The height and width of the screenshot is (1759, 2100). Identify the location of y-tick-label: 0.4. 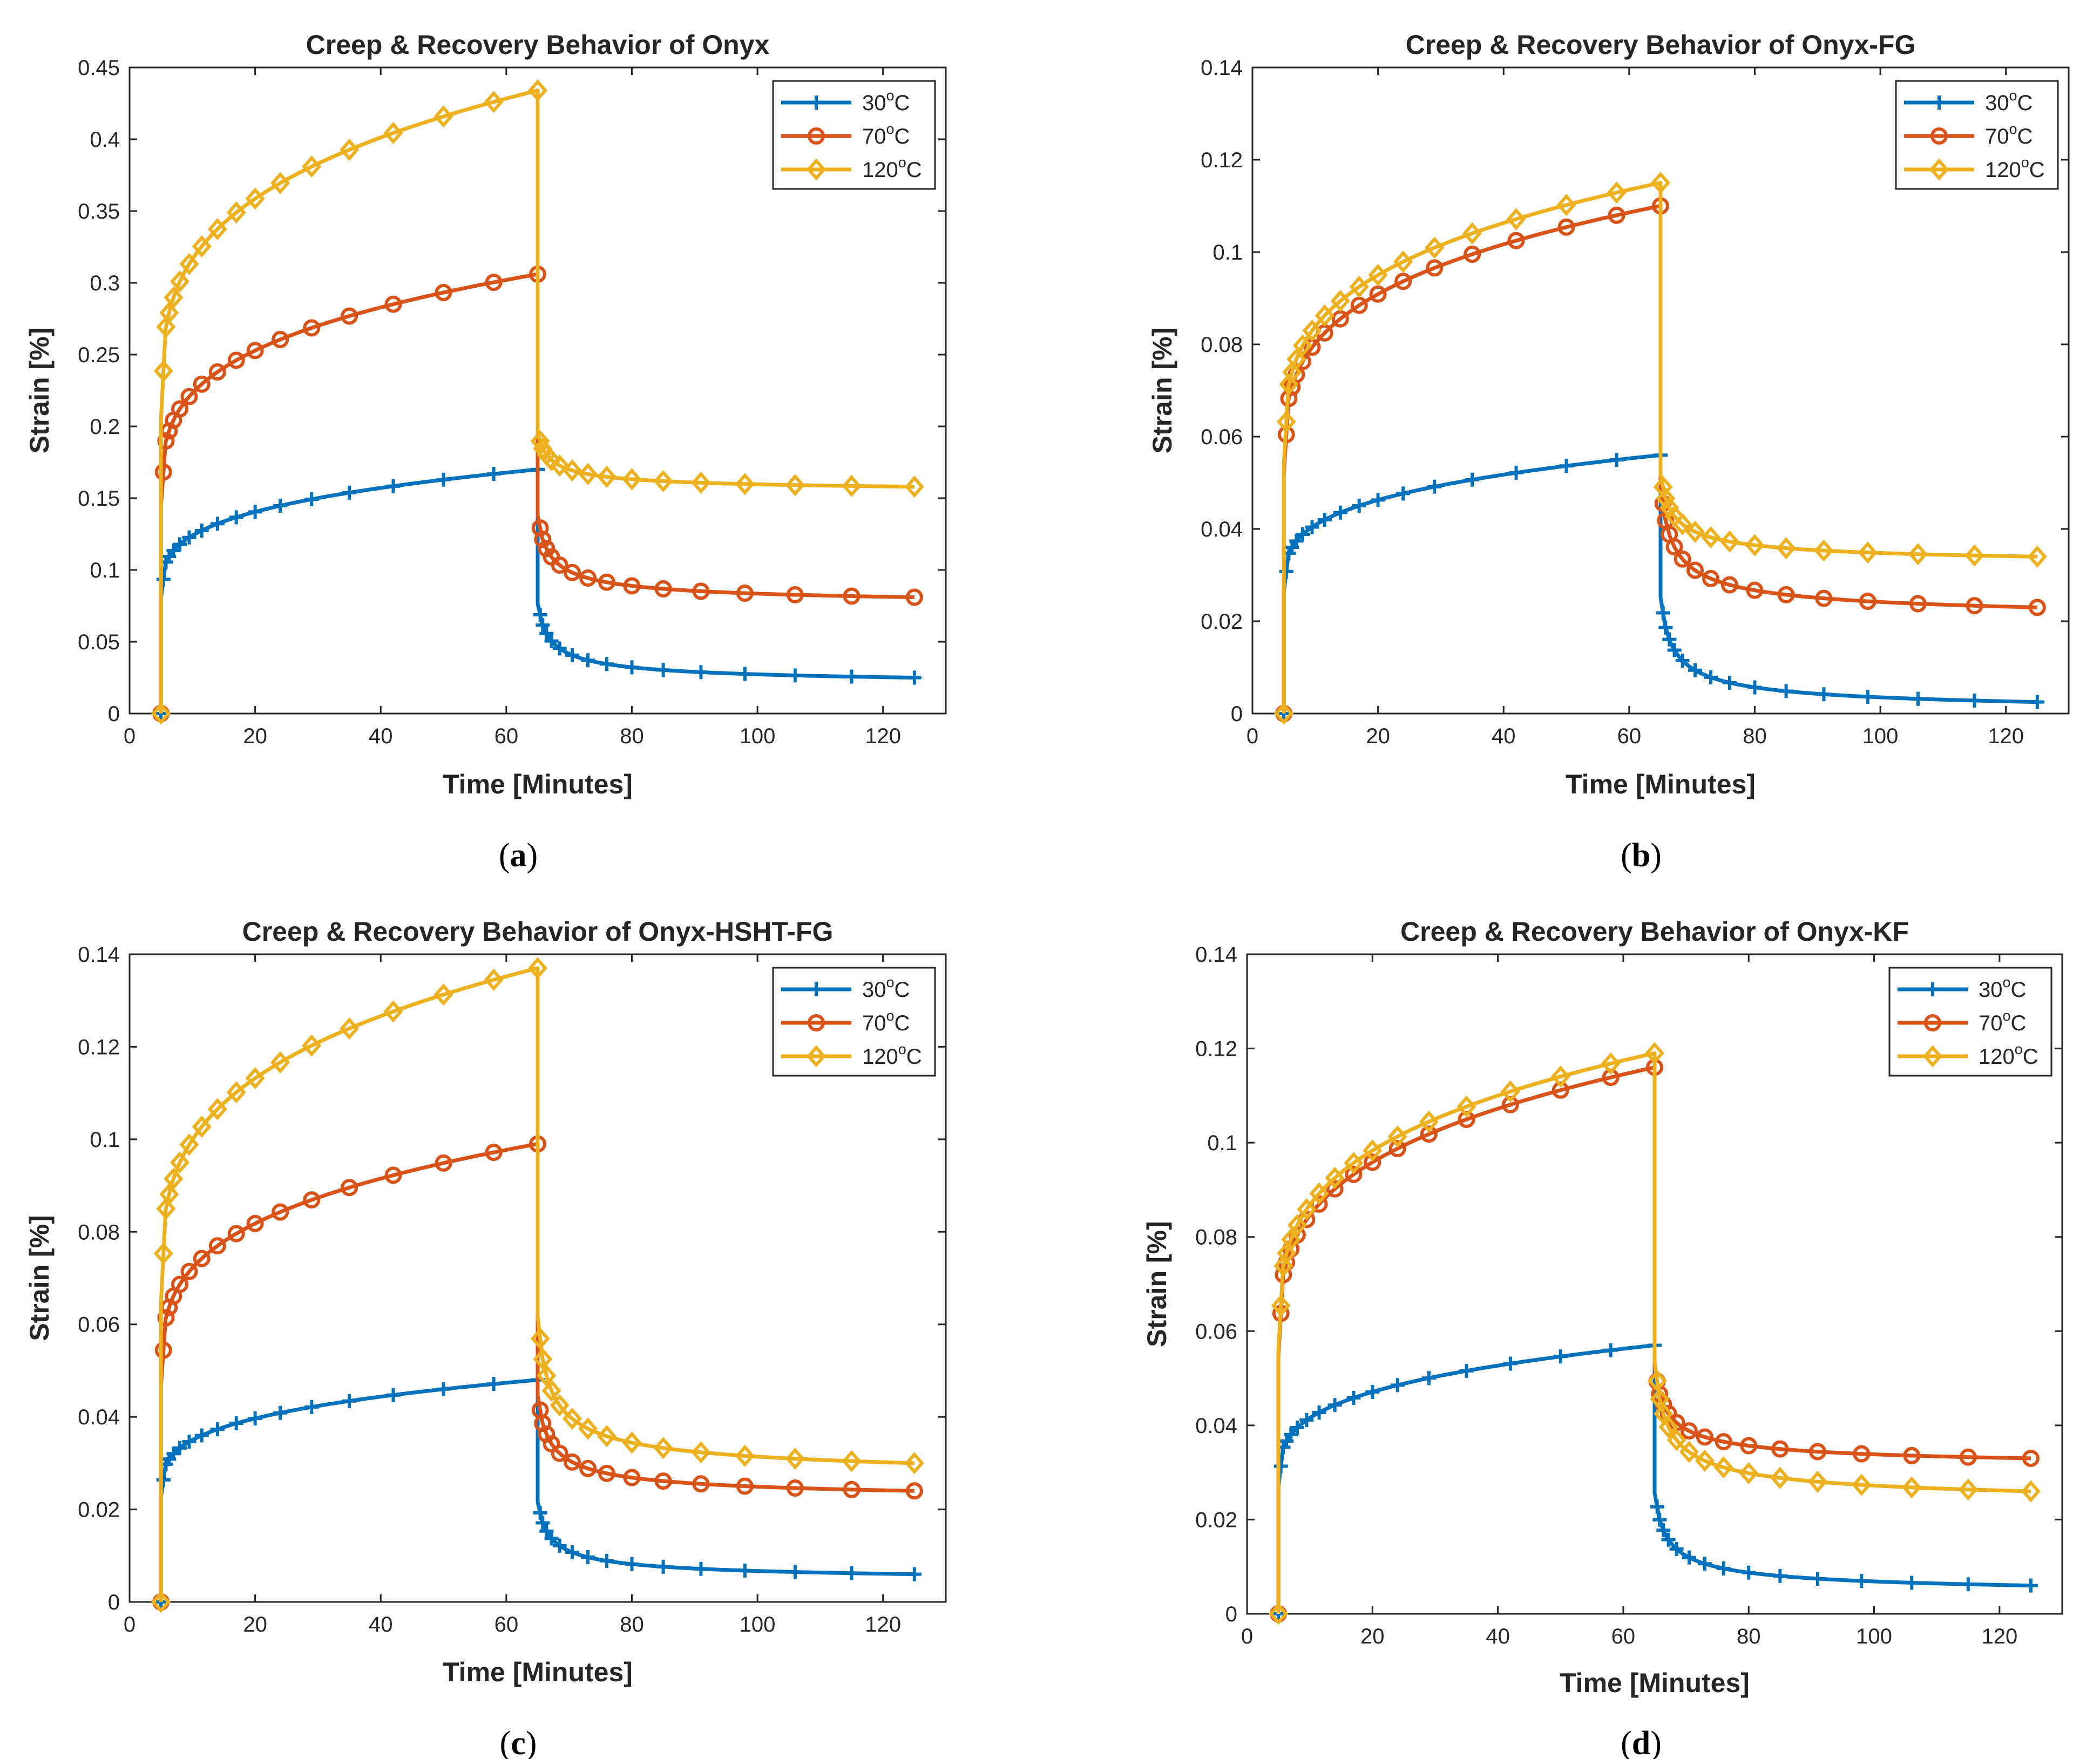
(105, 140).